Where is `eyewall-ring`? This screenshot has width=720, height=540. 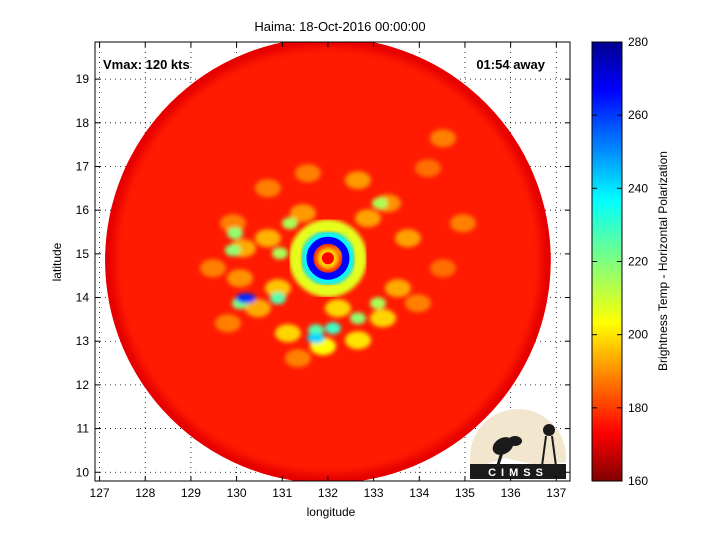
eyewall-ring is located at coordinates (328, 258).